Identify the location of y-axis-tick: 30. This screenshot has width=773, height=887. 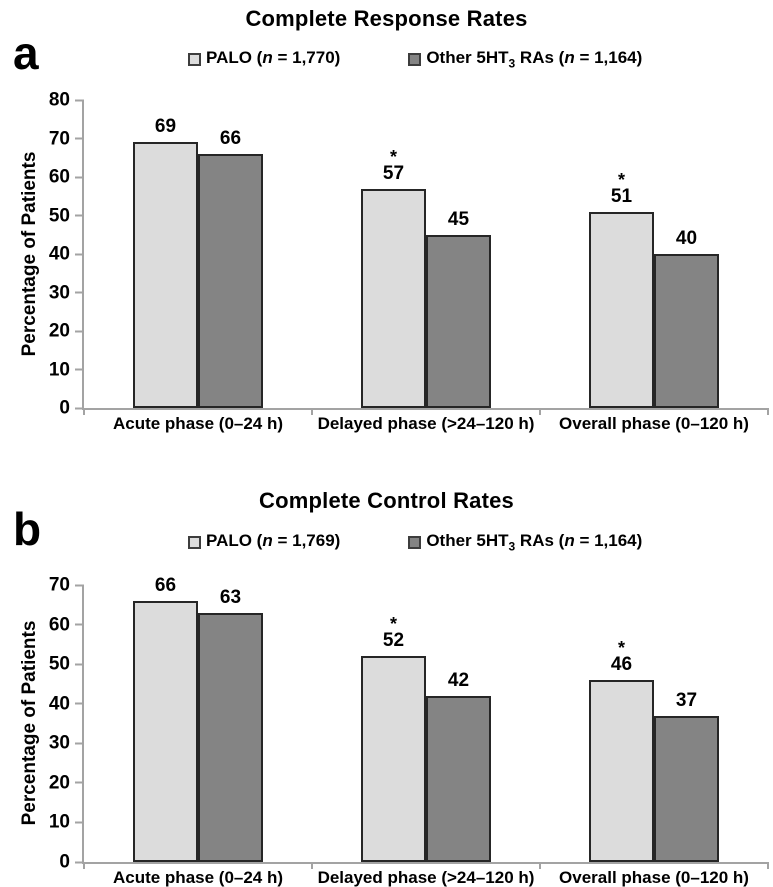
(66, 743).